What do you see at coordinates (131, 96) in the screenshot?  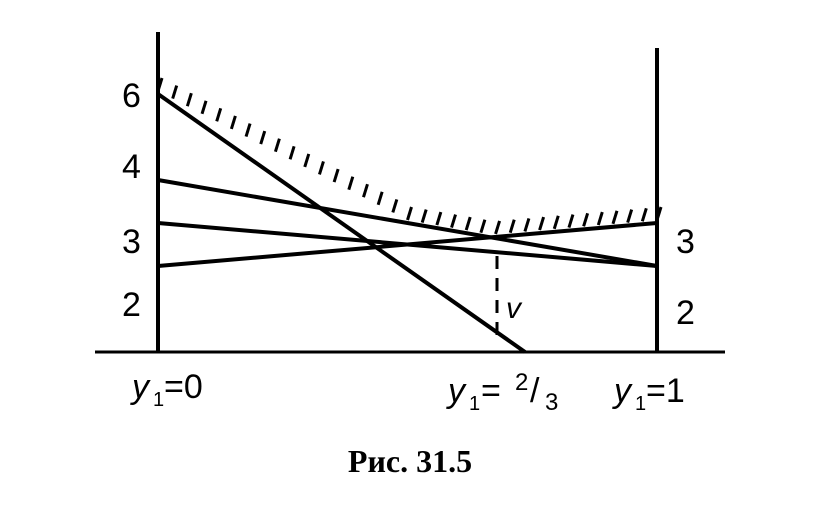 I see `left-tick-6: 6` at bounding box center [131, 96].